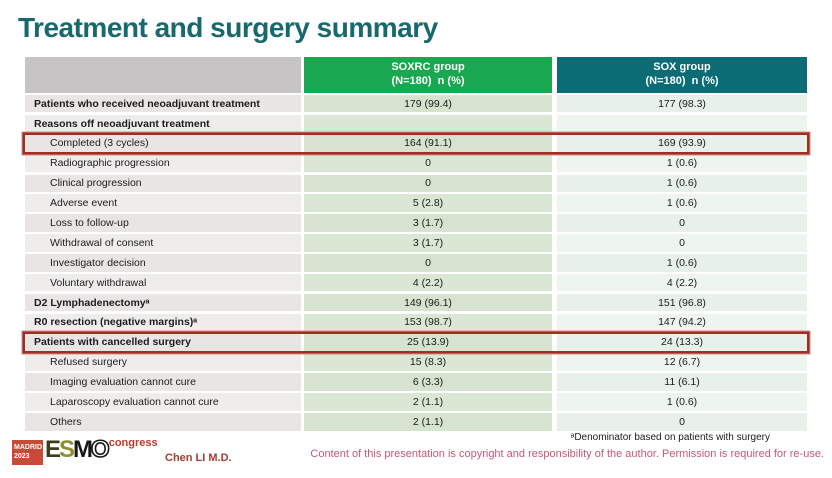 The width and height of the screenshot is (832, 478). I want to click on sox-value: 169 (93.9), so click(682, 143).